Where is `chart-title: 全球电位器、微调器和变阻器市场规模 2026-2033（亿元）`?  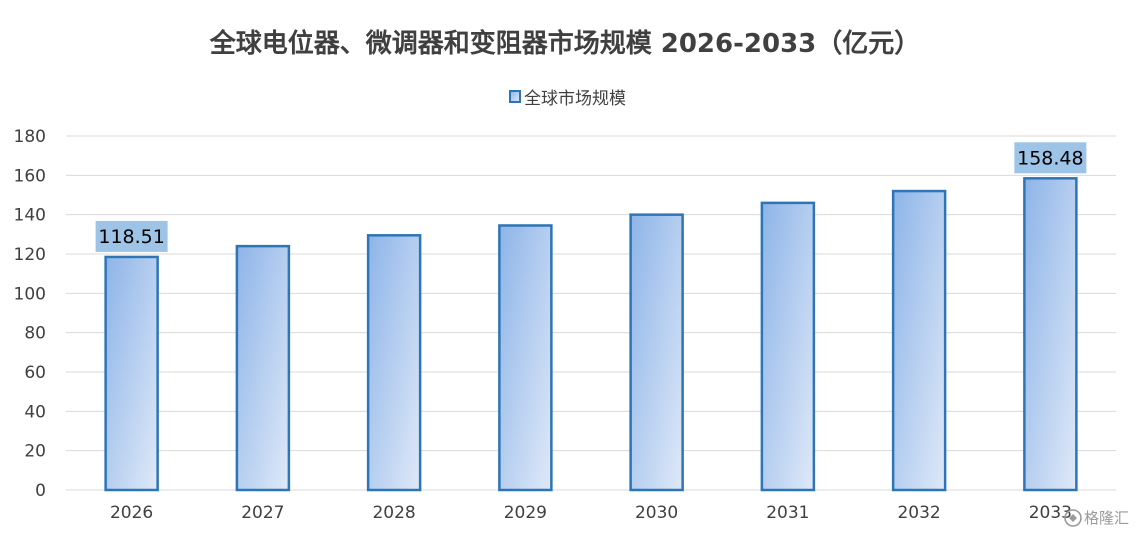
chart-title: 全球电位器、微调器和变阻器市场规模 2026-2033（亿元） is located at coordinates (565, 43).